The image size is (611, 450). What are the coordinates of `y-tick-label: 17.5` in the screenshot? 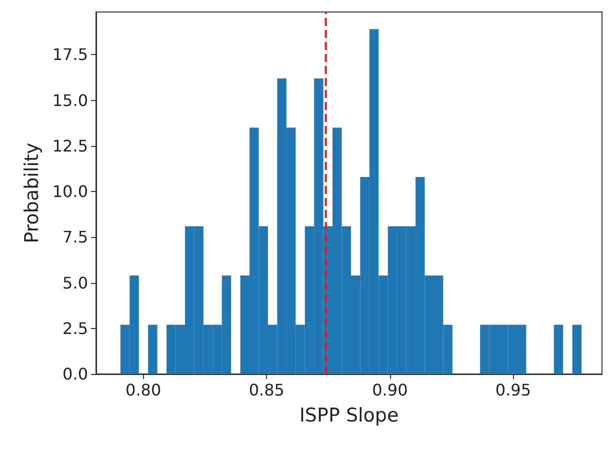 It's located at (70, 54).